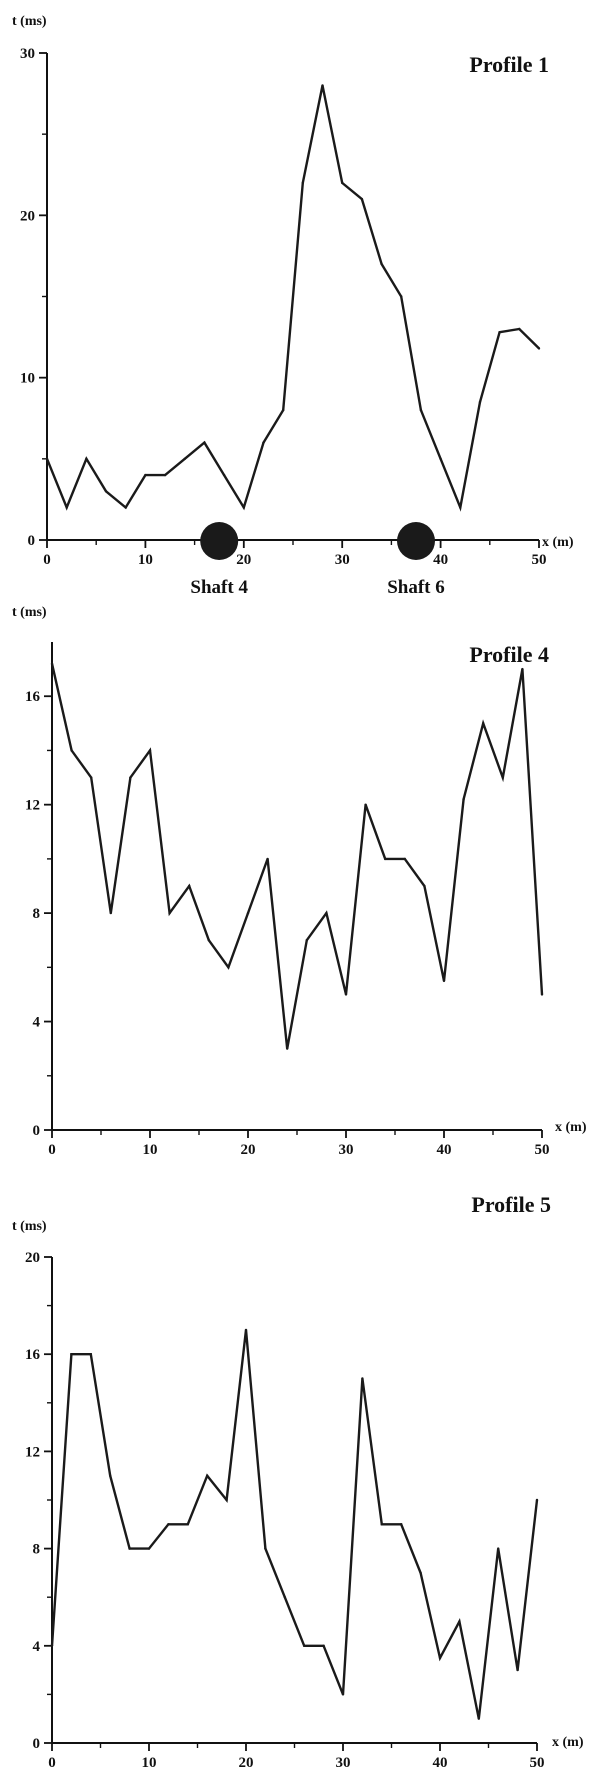 The height and width of the screenshot is (1778, 596). I want to click on chart-title: Profile 4, so click(509, 654).